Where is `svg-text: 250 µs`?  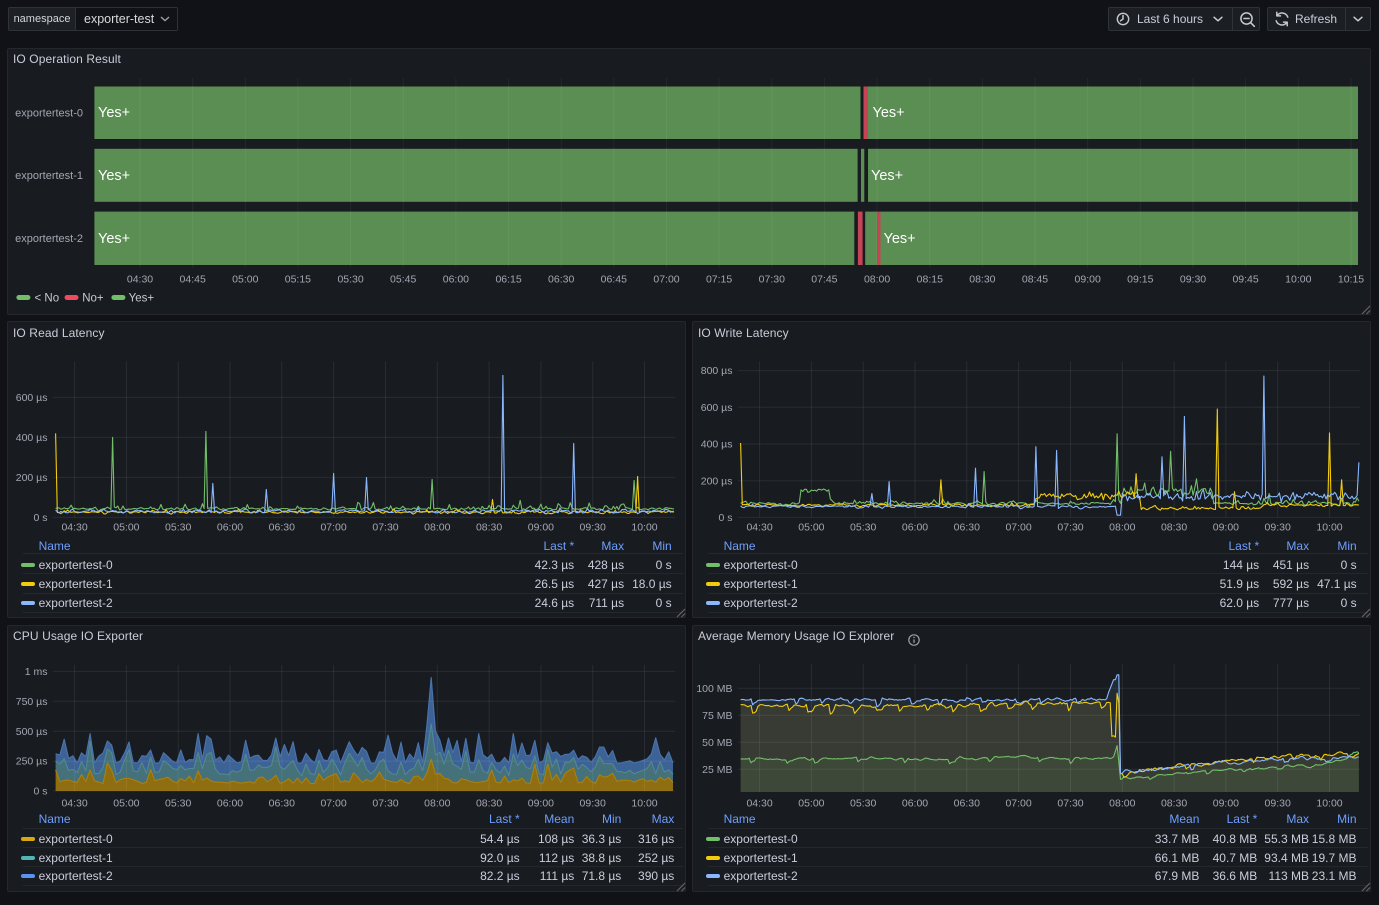 svg-text: 250 µs is located at coordinates (32, 761).